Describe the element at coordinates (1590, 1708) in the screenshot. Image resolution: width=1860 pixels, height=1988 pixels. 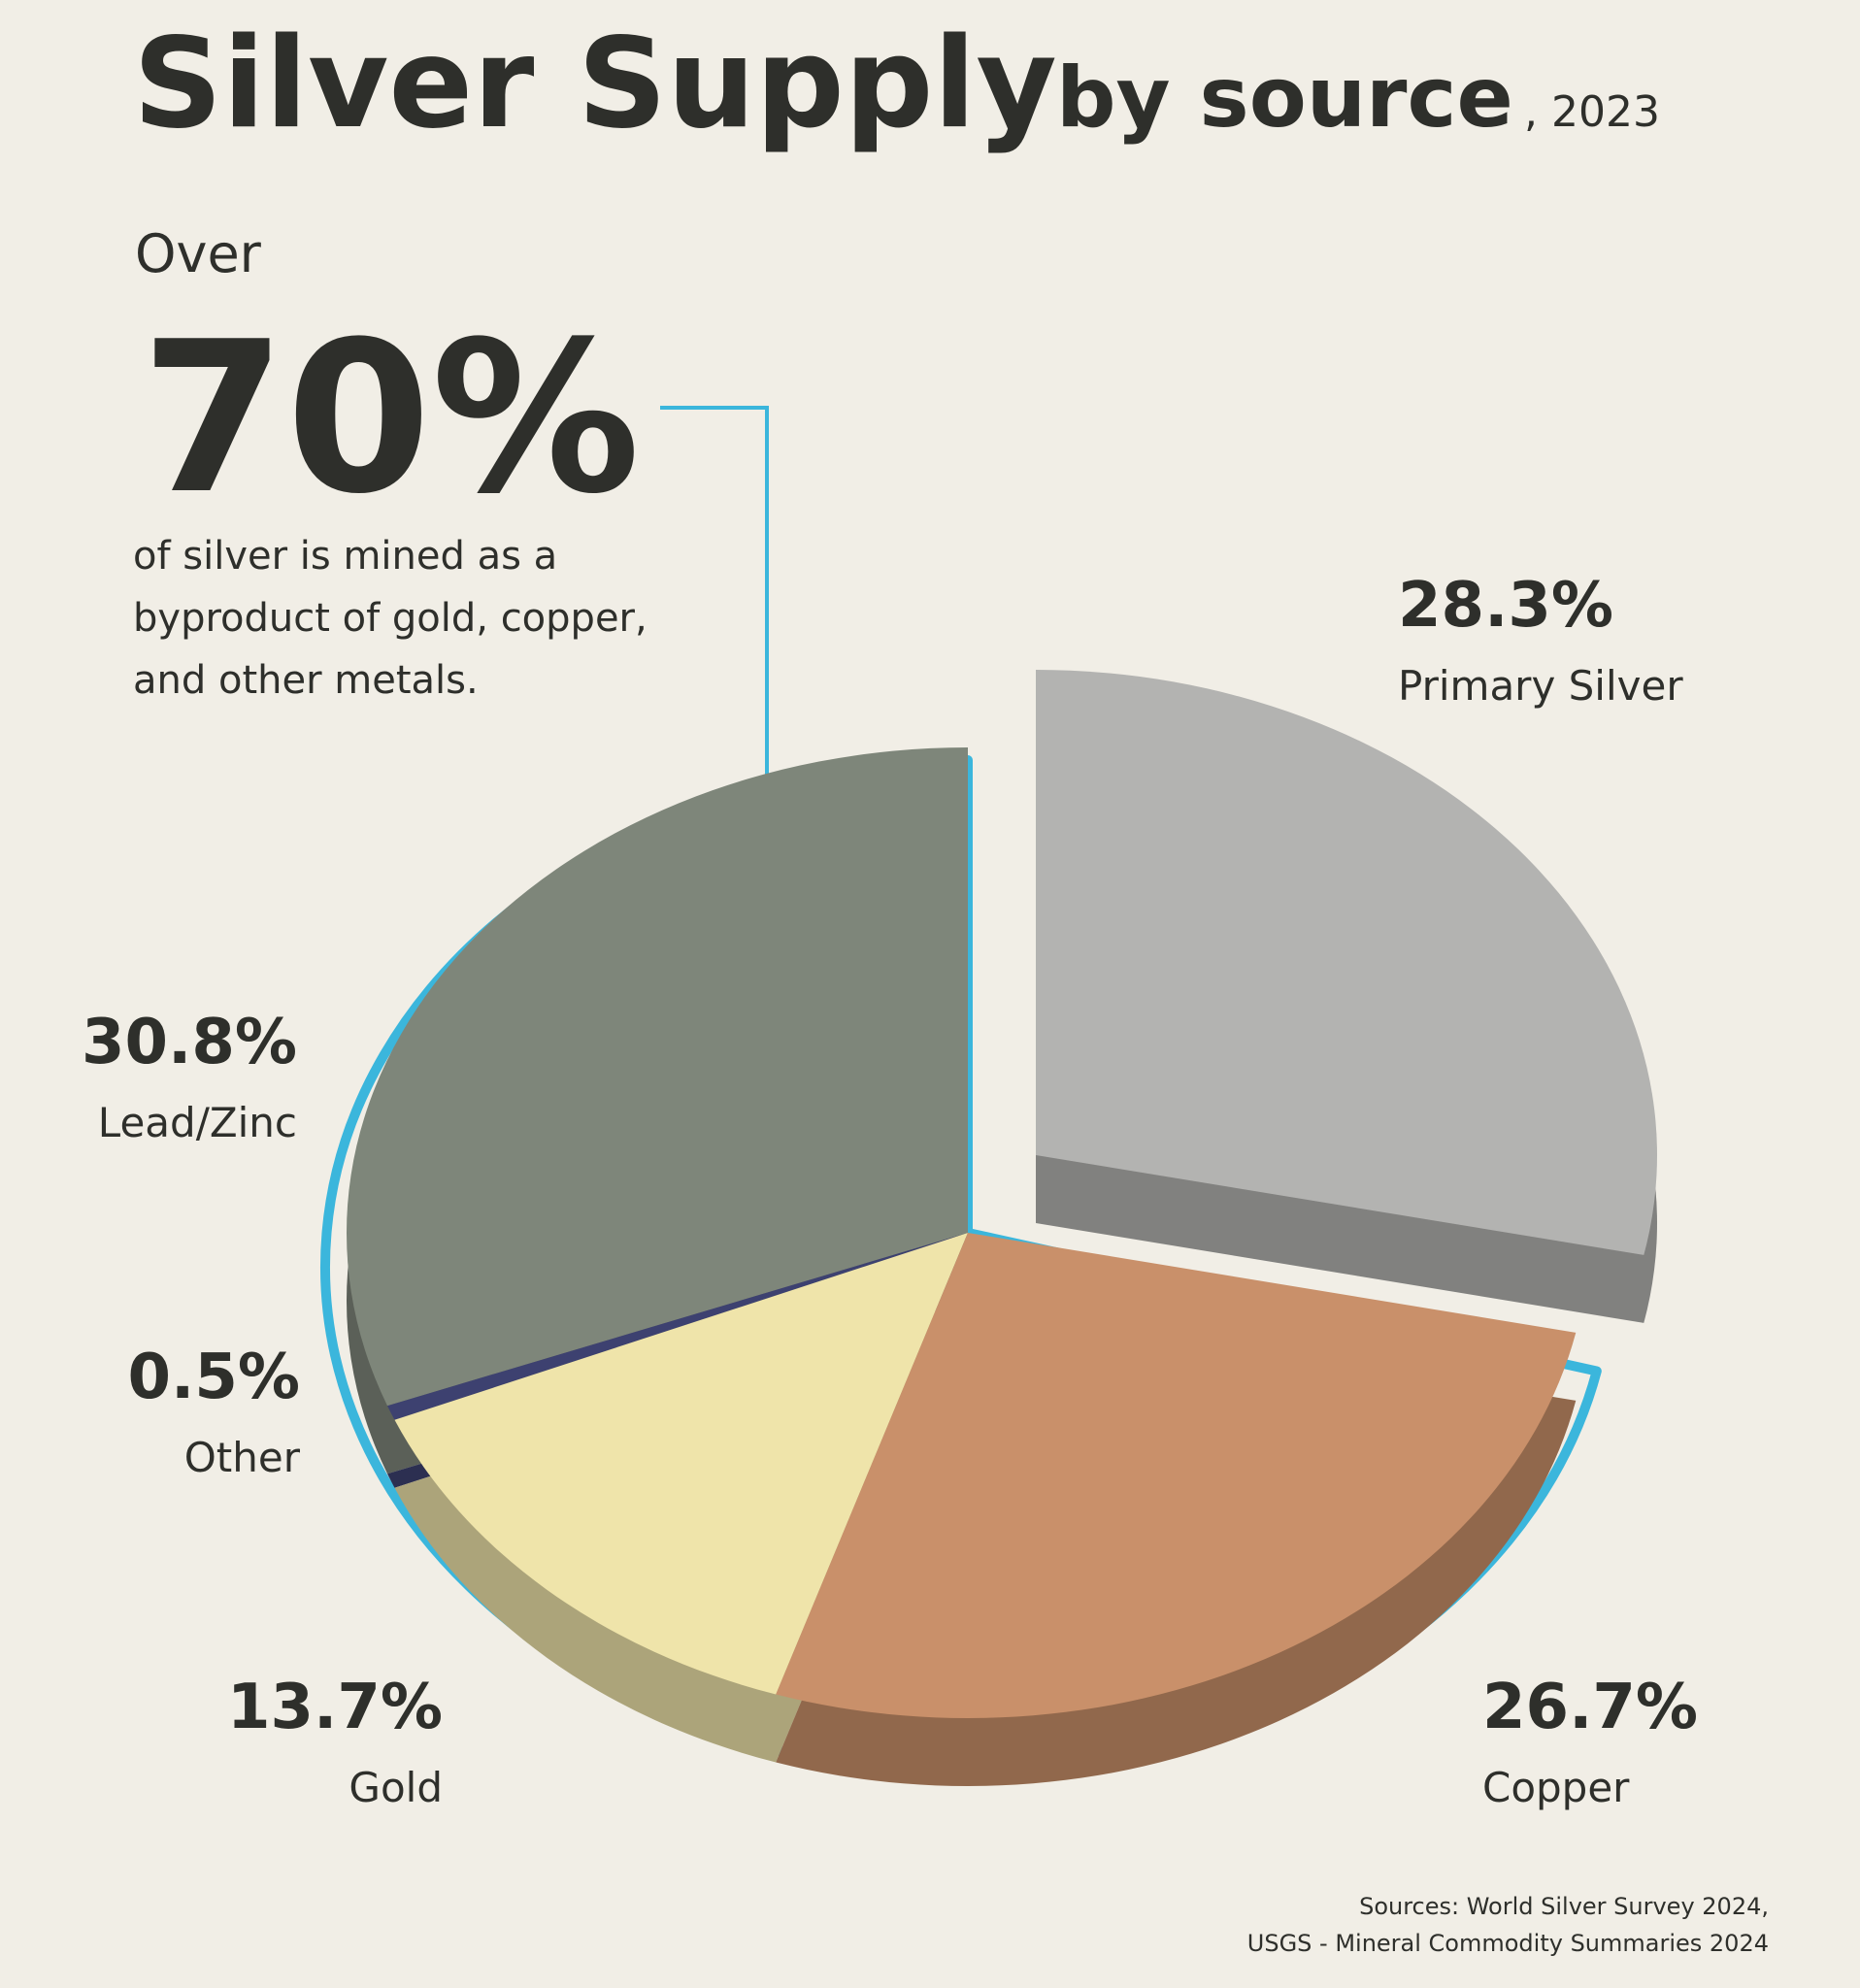
I see `value-label: 26.7%` at that location.